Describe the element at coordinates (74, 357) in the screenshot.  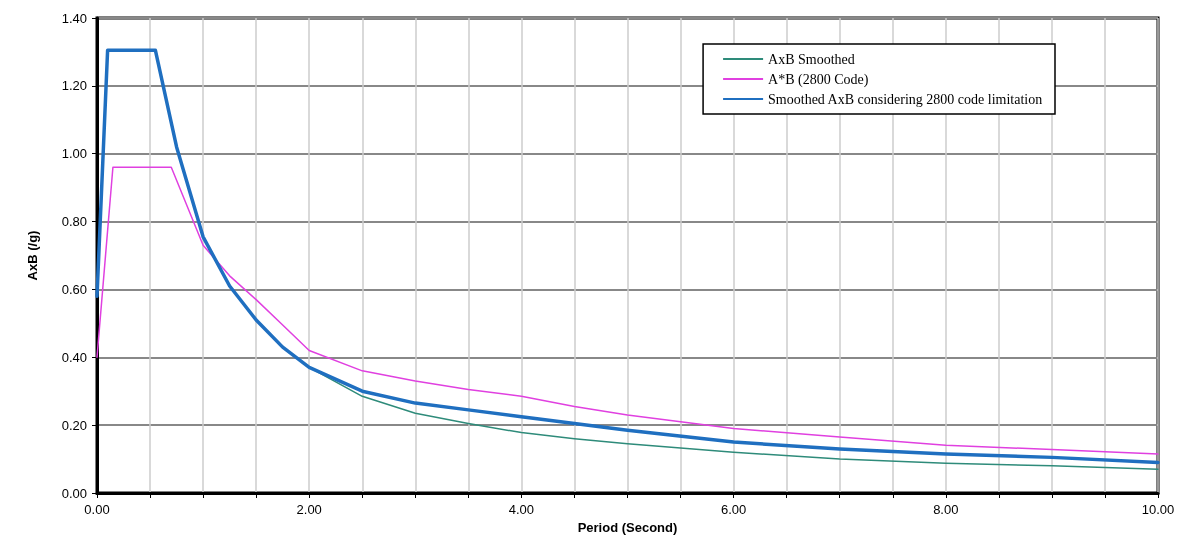
I see `y-tick-label: 0.40` at that location.